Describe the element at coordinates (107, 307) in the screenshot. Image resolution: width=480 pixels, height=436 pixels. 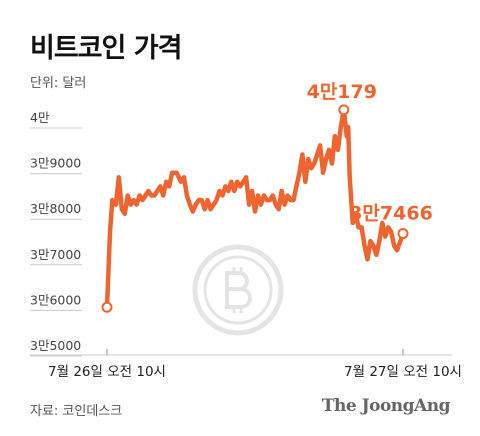
I see `start-point-marker` at that location.